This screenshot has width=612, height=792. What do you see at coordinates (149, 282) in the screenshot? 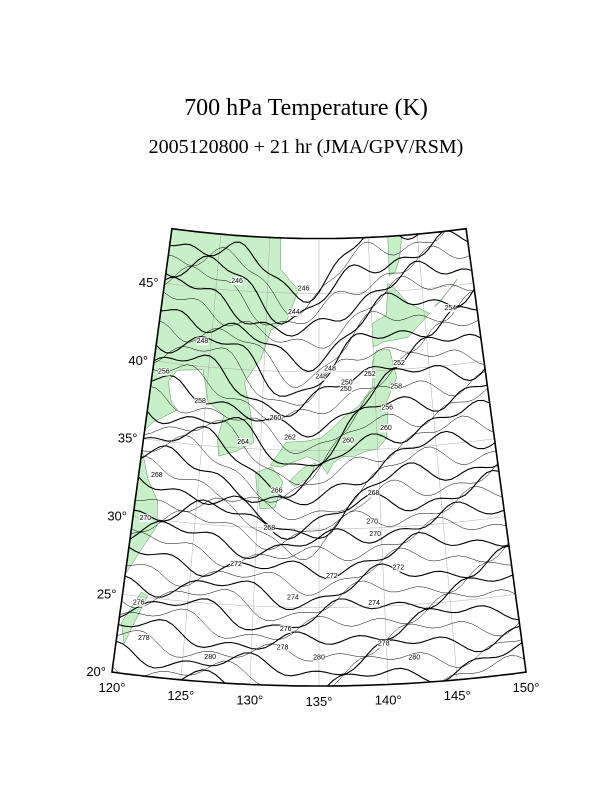
I see `lat-label: 45°` at bounding box center [149, 282].